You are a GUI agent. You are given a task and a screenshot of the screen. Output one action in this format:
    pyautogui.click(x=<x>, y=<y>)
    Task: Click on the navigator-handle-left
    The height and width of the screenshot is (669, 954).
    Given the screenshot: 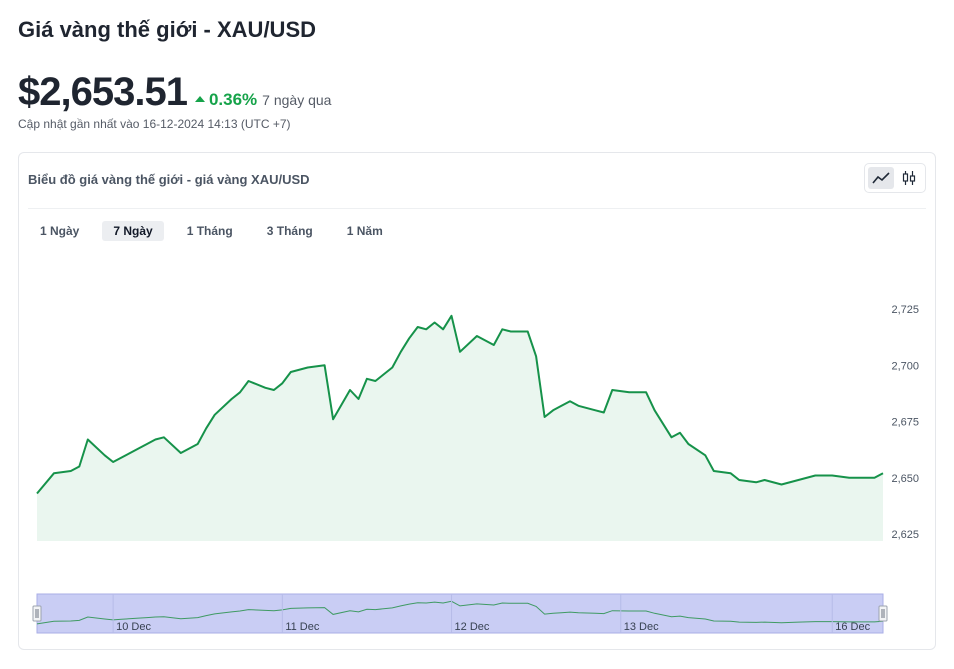 What is the action you would take?
    pyautogui.click(x=37, y=613)
    